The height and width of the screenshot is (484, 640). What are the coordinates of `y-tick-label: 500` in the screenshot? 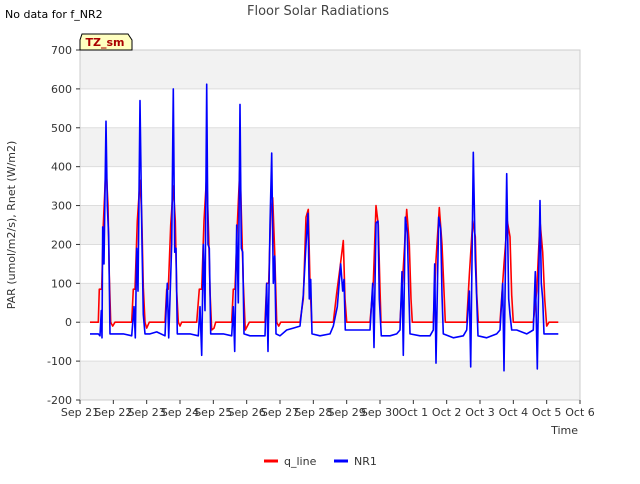 It's located at (61, 128).